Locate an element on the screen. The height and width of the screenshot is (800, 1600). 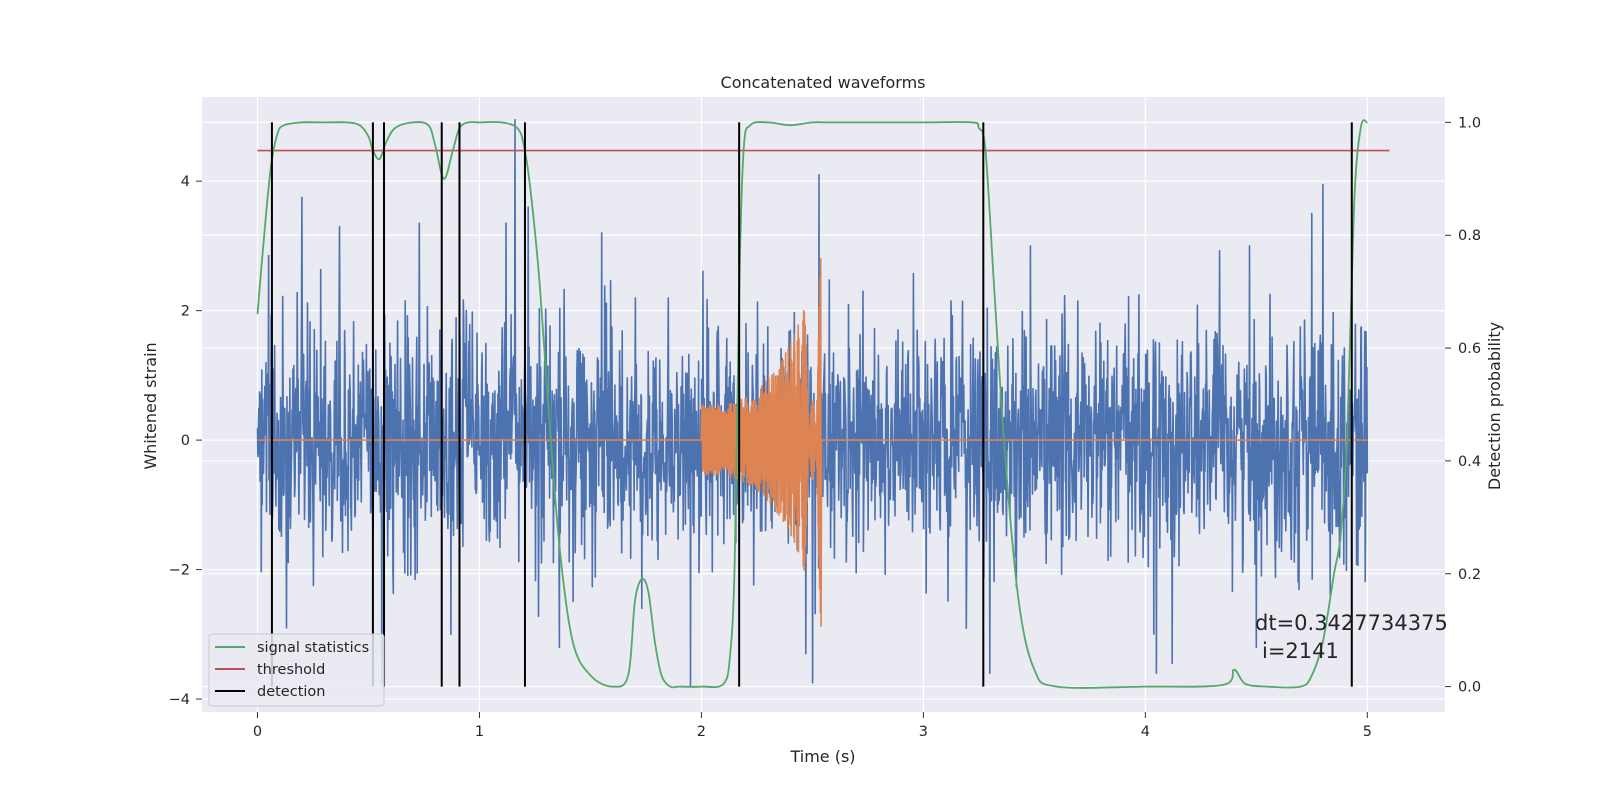
legend-label-detection: detection is located at coordinates (291, 692).